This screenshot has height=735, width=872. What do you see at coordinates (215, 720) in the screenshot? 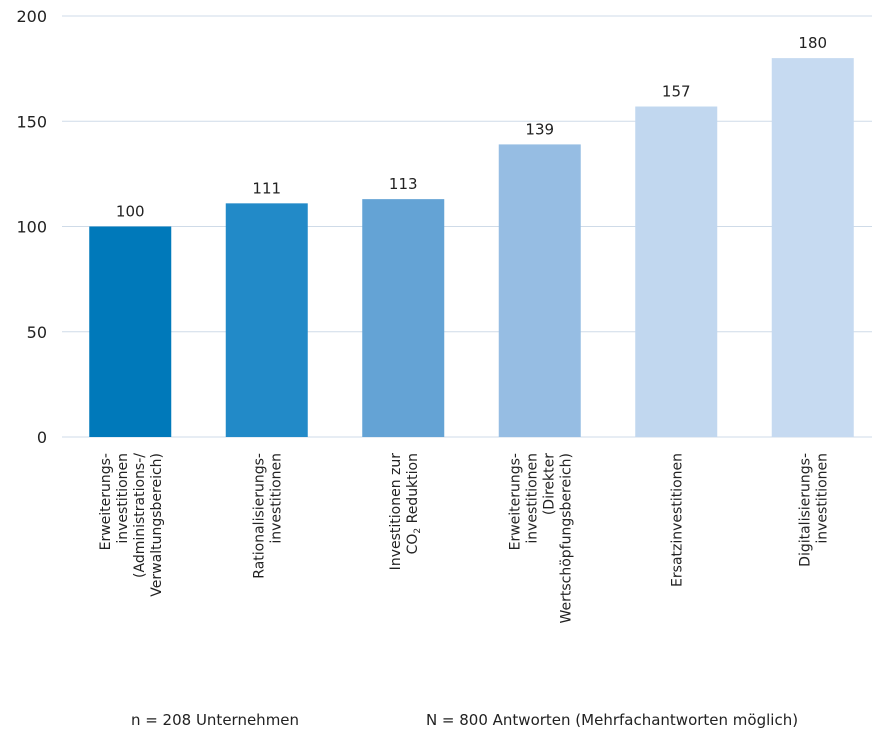
I see `footnote-sample-size: n = 208 Unternehmen` at bounding box center [215, 720].